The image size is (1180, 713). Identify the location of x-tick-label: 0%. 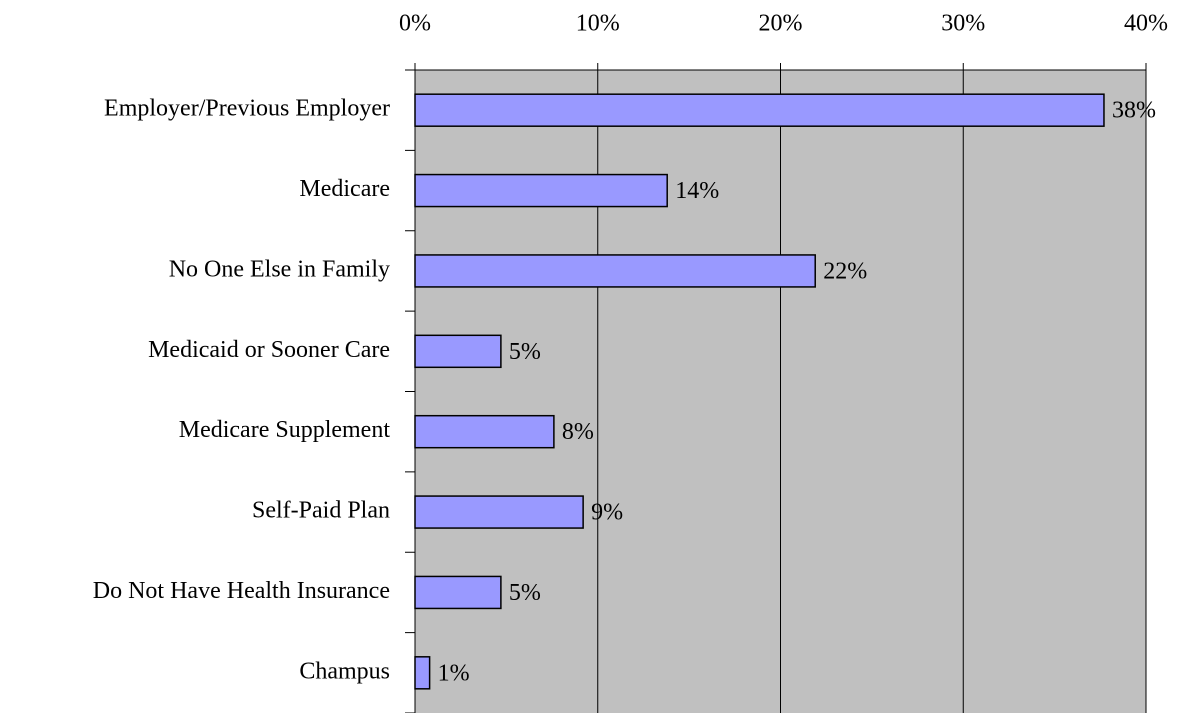
(415, 24).